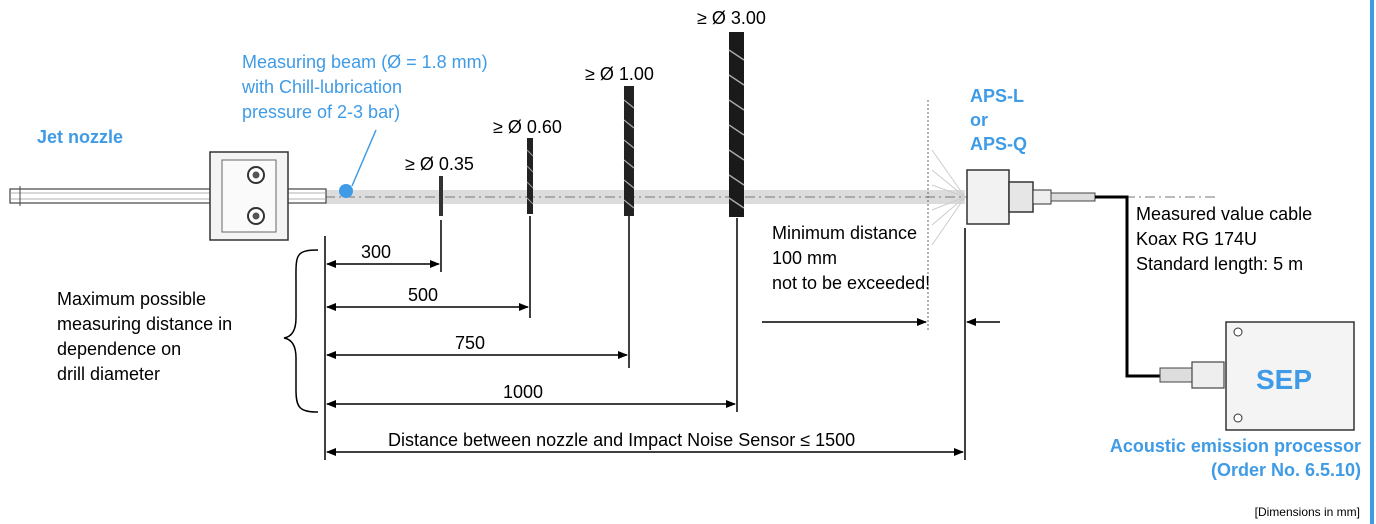 Image resolution: width=1376 pixels, height=524 pixels. What do you see at coordinates (998, 144) in the screenshot?
I see `aps-label-line3: APS-Q` at bounding box center [998, 144].